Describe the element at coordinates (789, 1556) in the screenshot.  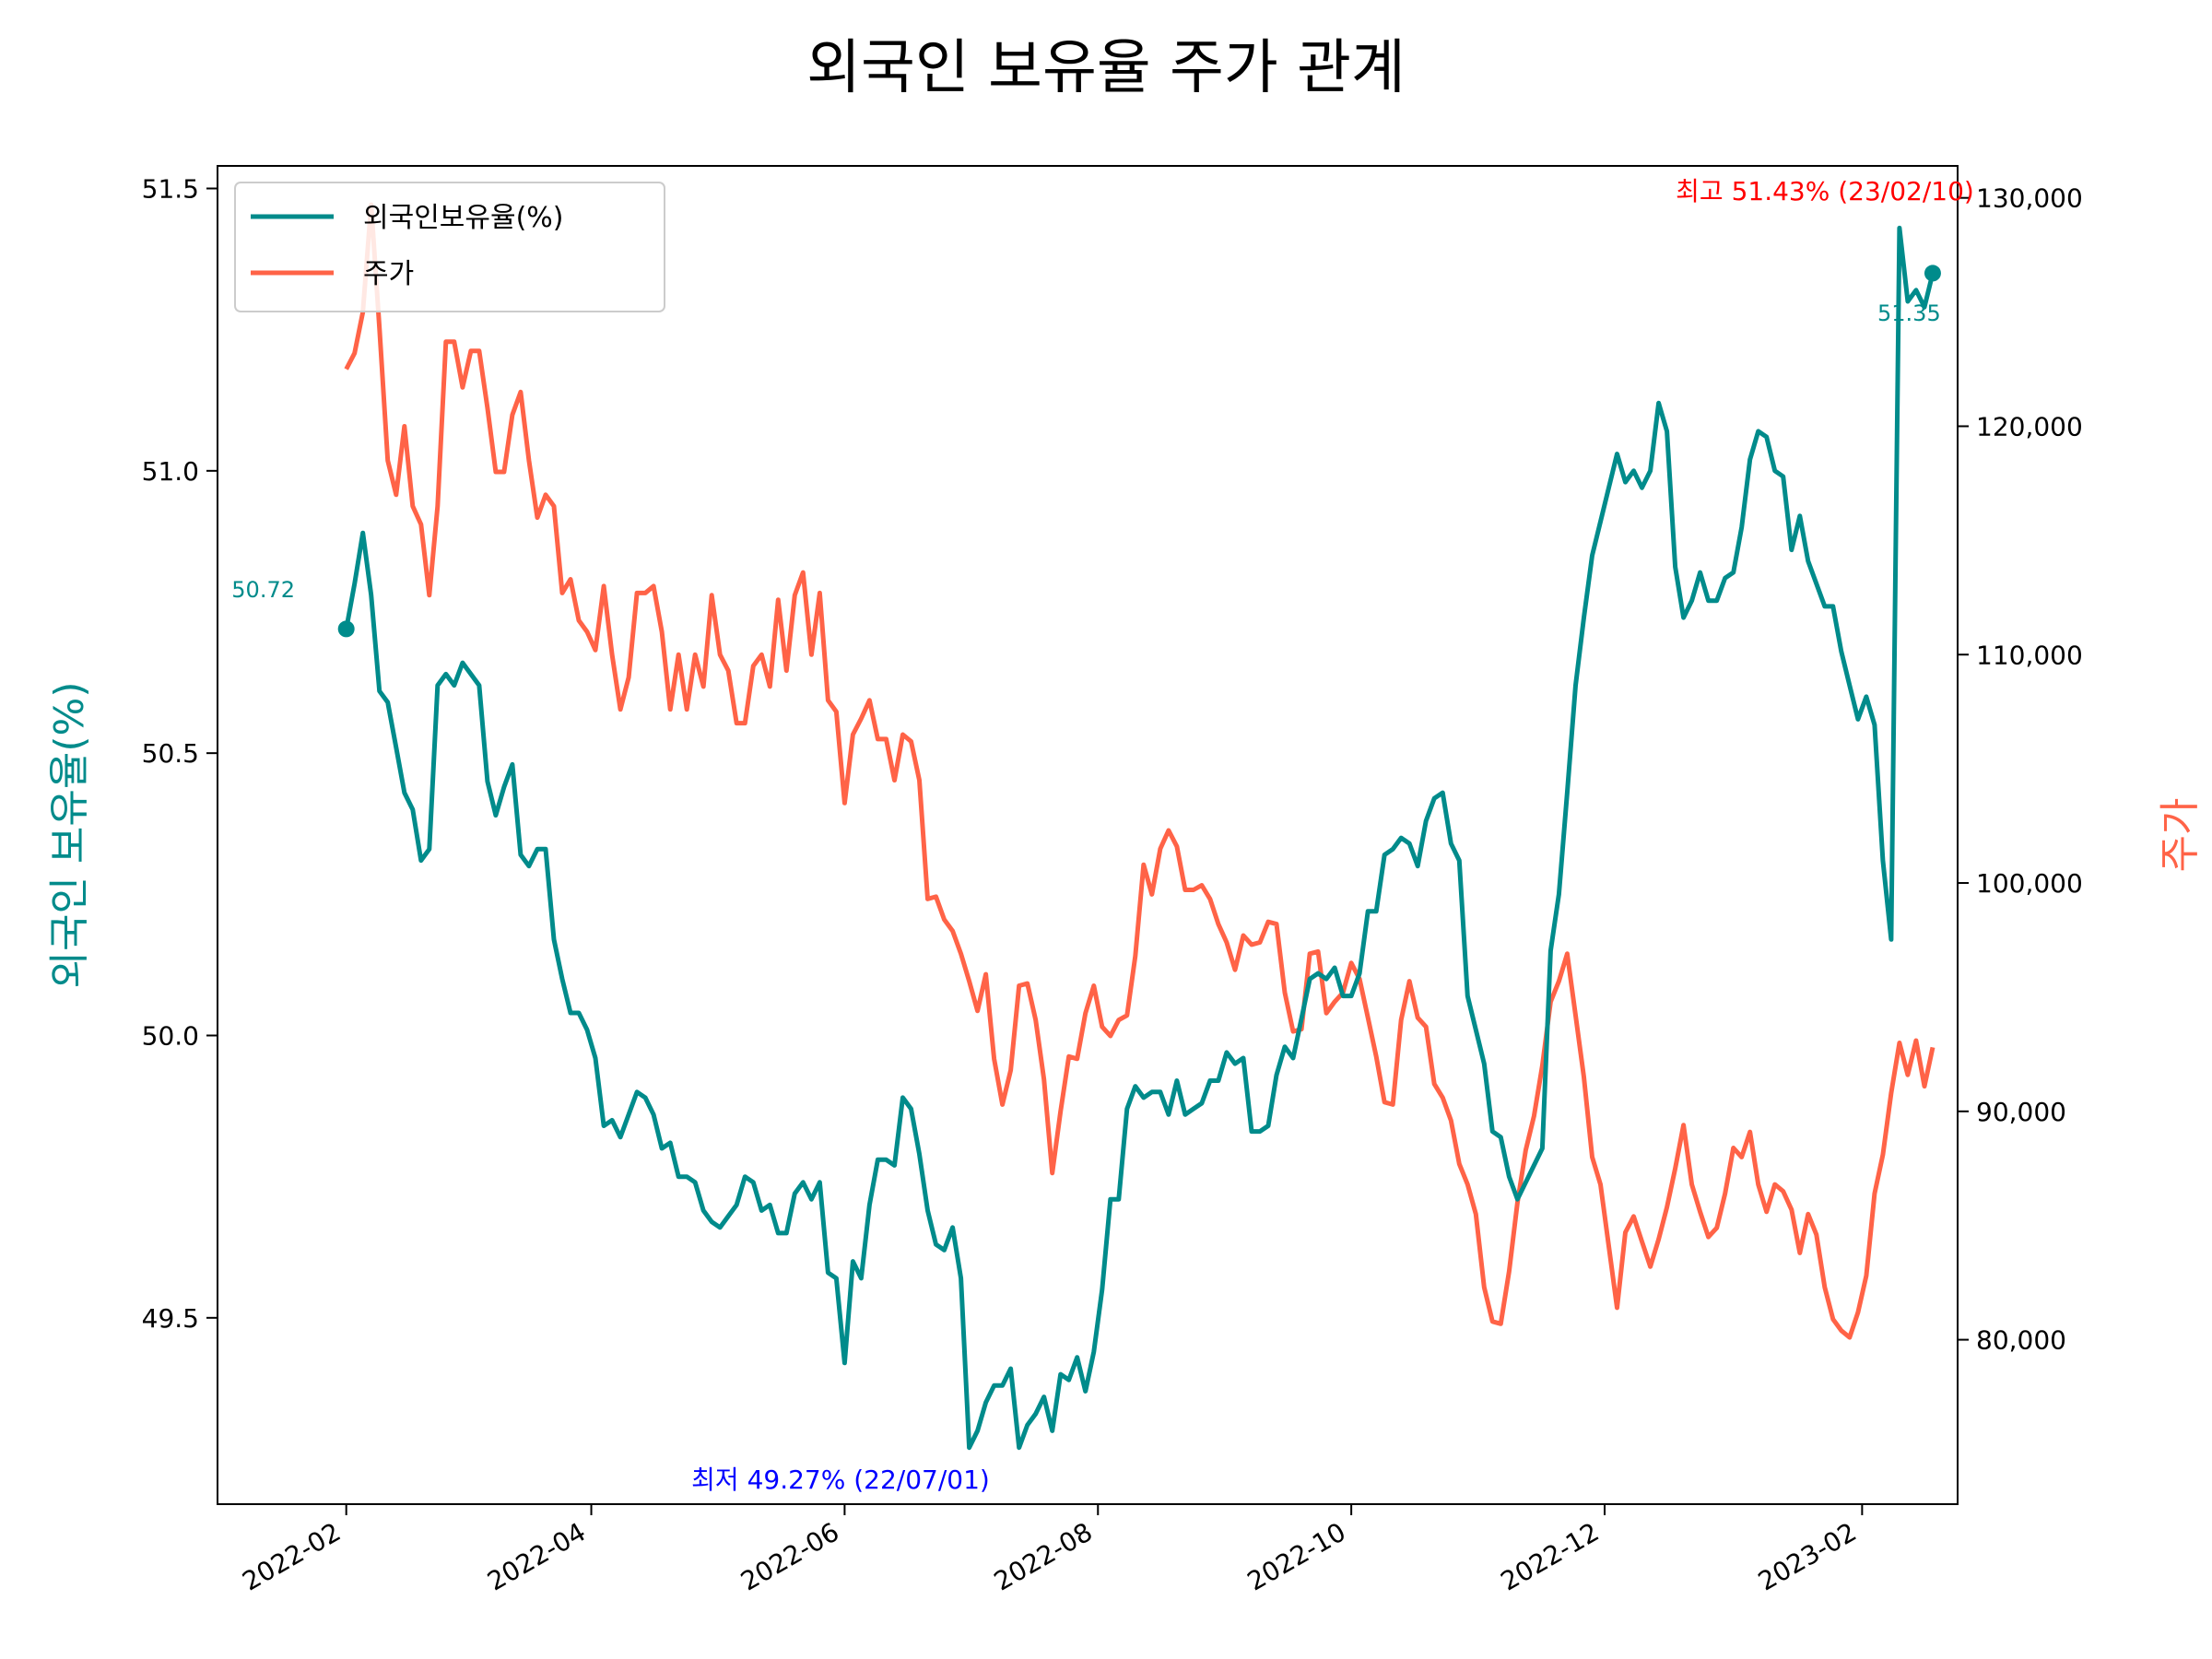
I see `x-tick-label: 2022-06` at that location.